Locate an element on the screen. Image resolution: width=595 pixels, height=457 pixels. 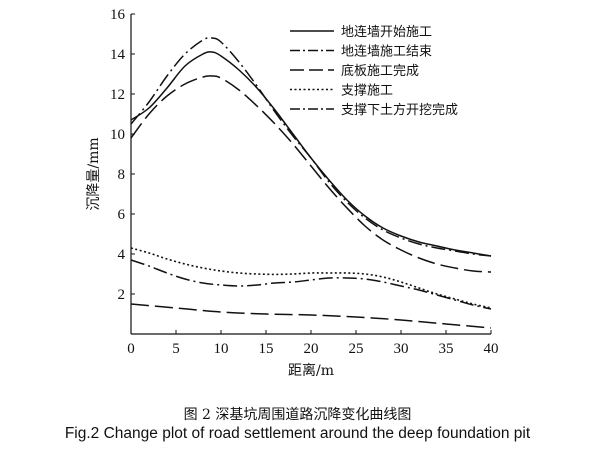
legend-label-4: 支撑施工 is located at coordinates (367, 91).